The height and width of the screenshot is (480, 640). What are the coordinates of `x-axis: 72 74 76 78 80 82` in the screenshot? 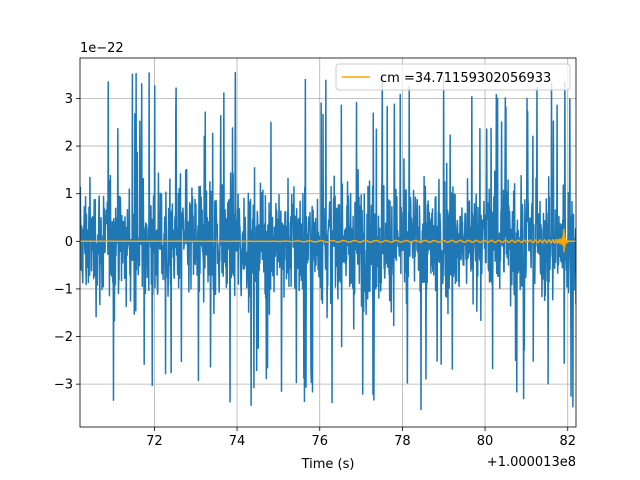 It's located at (361, 438).